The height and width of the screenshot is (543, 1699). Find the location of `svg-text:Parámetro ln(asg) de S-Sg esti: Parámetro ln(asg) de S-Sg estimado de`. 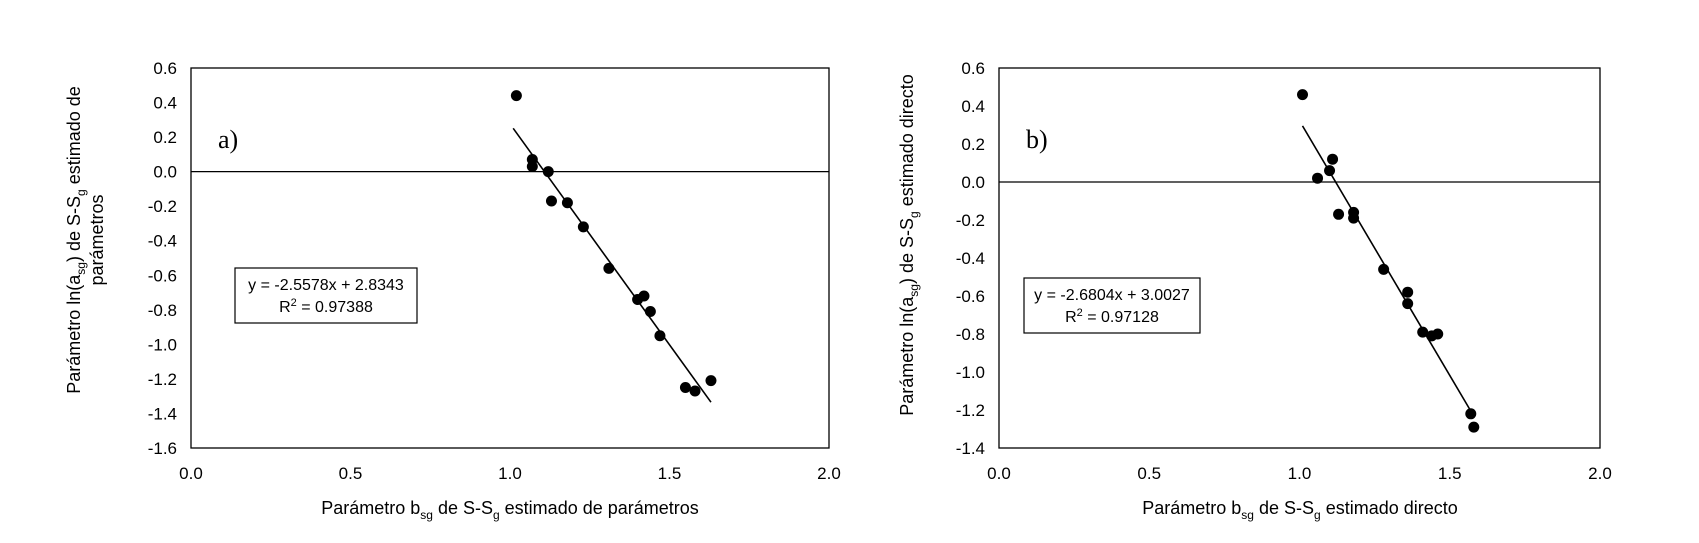

svg-text:Parámetro ln(asg) de S-Sg esti: Parámetro ln(asg) de S-Sg estimado de is located at coordinates (76, 240).